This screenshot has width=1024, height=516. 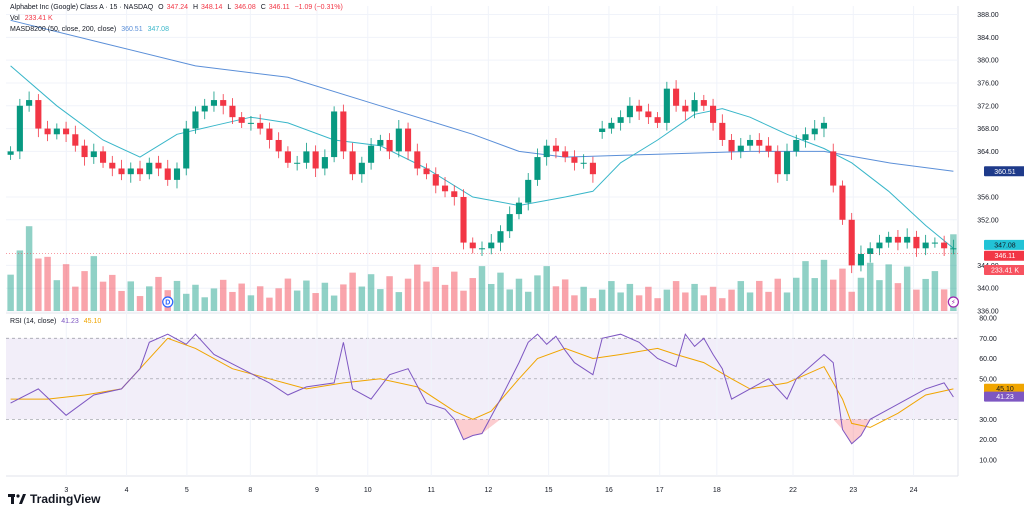 I want to click on time-tick-label: 16, so click(x=609, y=490).